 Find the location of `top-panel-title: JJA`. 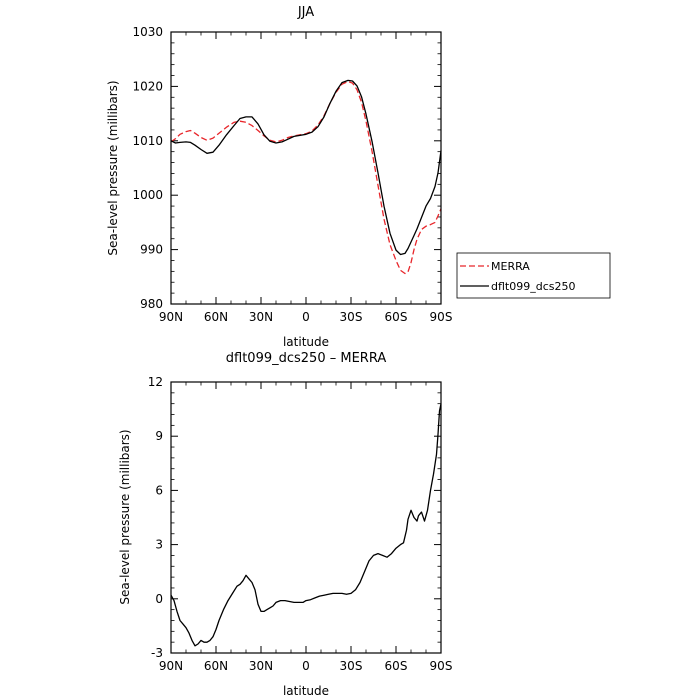

top-panel-title: JJA is located at coordinates (305, 12).